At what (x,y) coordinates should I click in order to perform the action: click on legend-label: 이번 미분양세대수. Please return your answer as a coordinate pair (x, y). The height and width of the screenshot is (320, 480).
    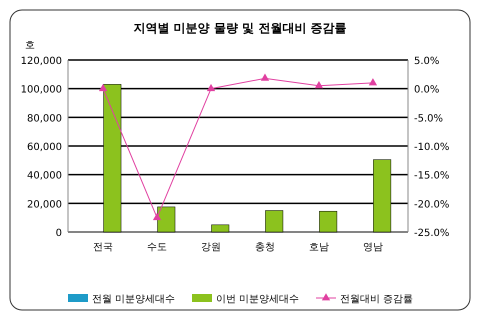
    Looking at the image, I should click on (258, 299).